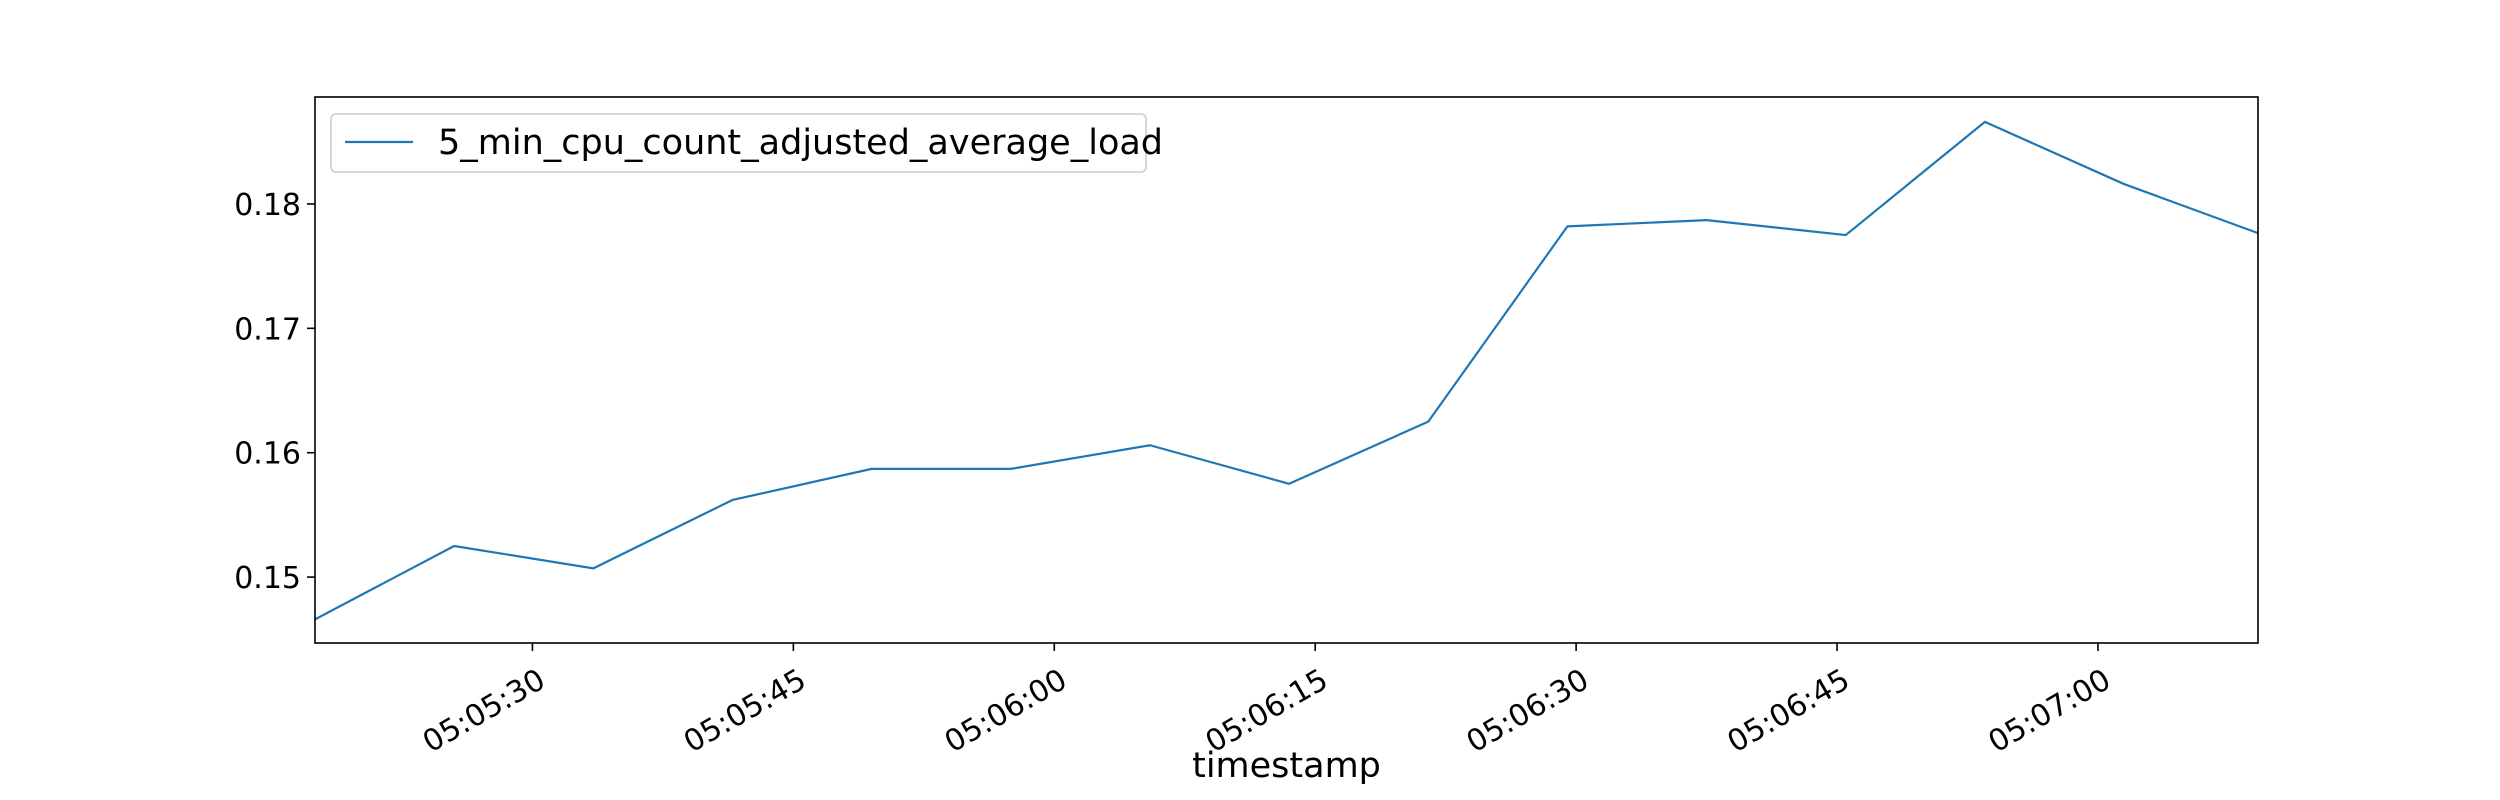 The height and width of the screenshot is (800, 2500). What do you see at coordinates (274, 392) in the screenshot?
I see `y-axis-ticks: 0.15 0.16 0.17 0.18` at bounding box center [274, 392].